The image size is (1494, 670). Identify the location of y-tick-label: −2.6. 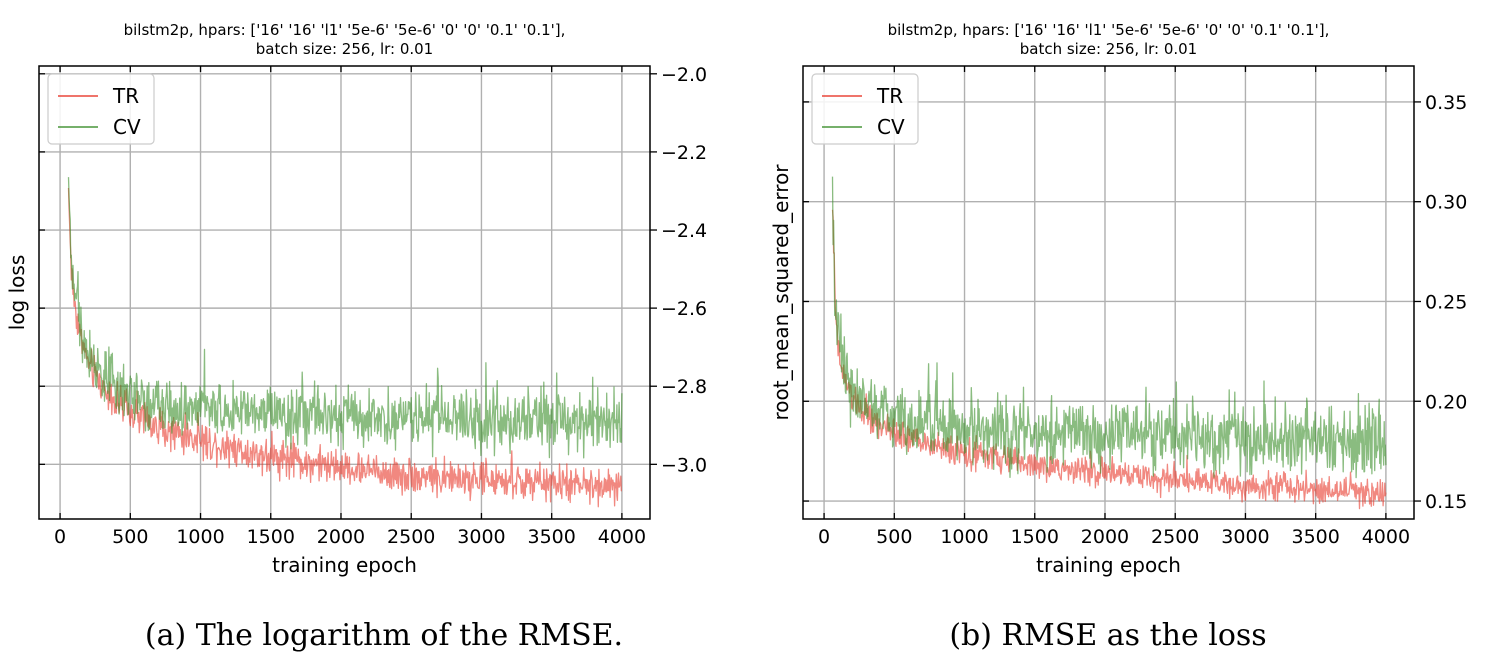
(684, 309).